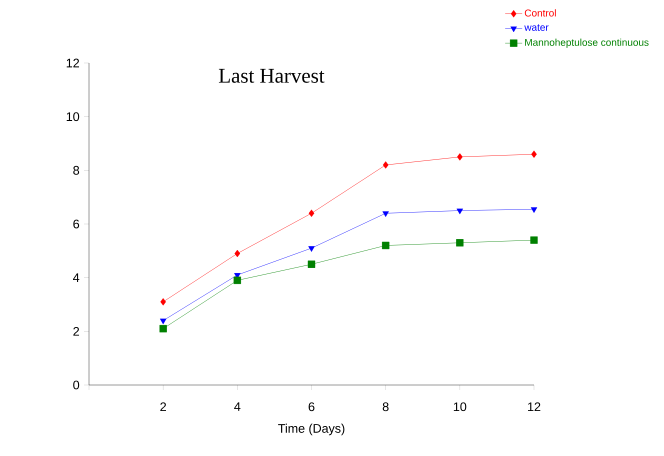  I want to click on x-tick-label: 10, so click(460, 407).